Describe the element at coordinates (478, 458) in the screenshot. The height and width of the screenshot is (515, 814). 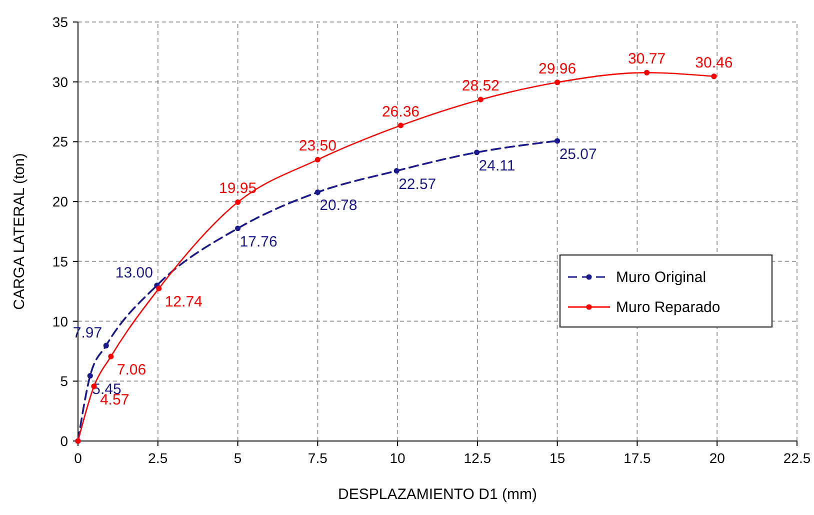
I see `x-tick-label: 12.5` at that location.